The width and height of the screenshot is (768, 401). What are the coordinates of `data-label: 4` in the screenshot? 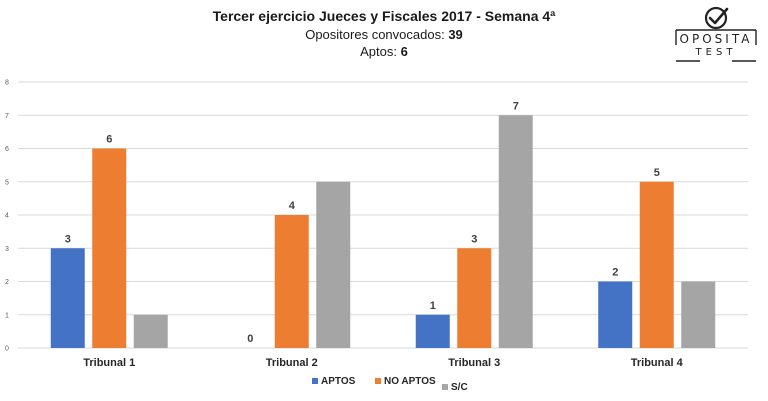 It's located at (292, 206).